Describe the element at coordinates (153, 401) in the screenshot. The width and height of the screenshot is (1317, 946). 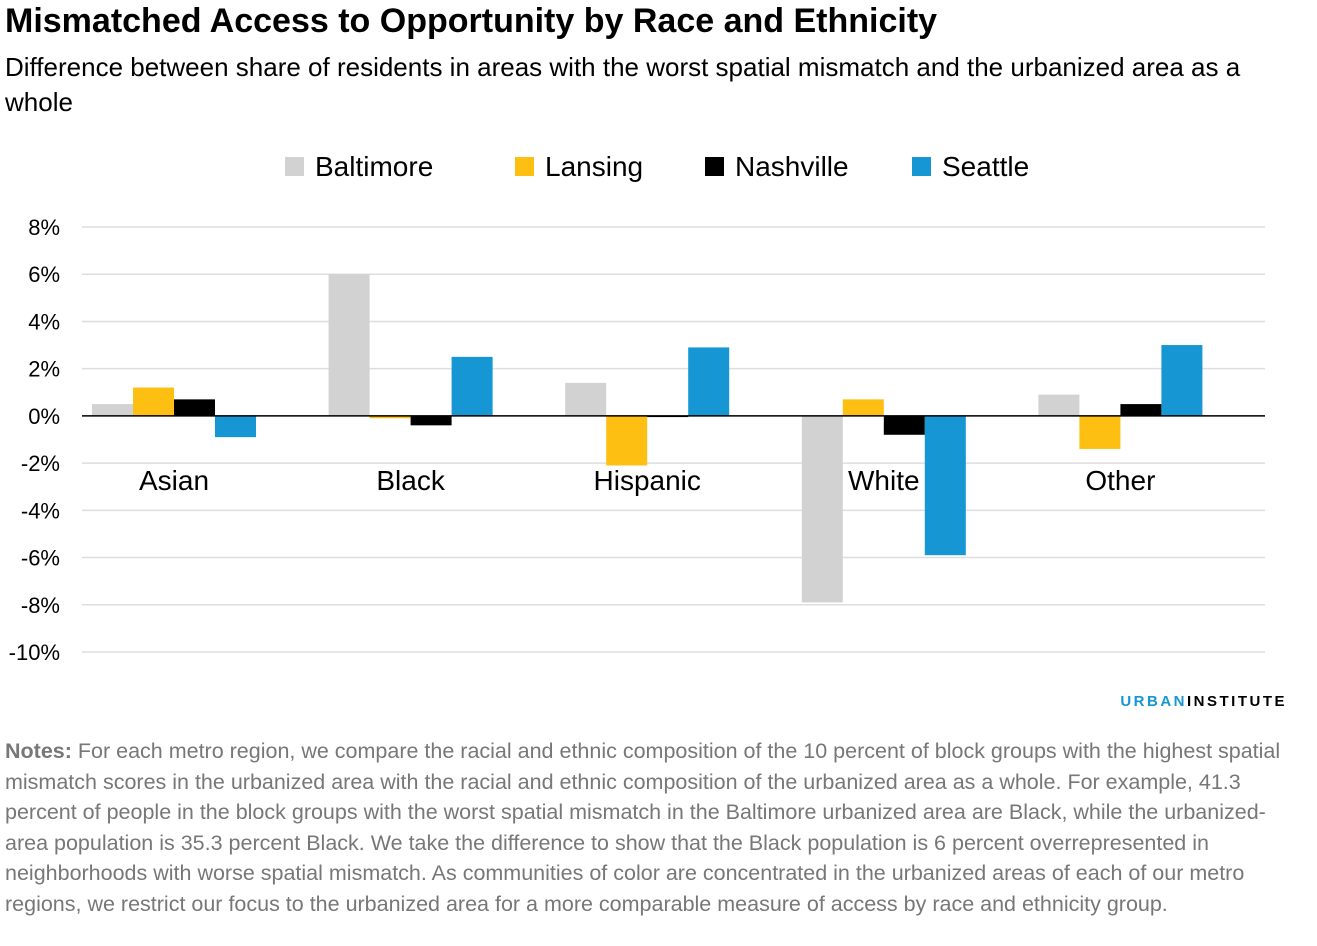
I see `bar-lansing-asian` at that location.